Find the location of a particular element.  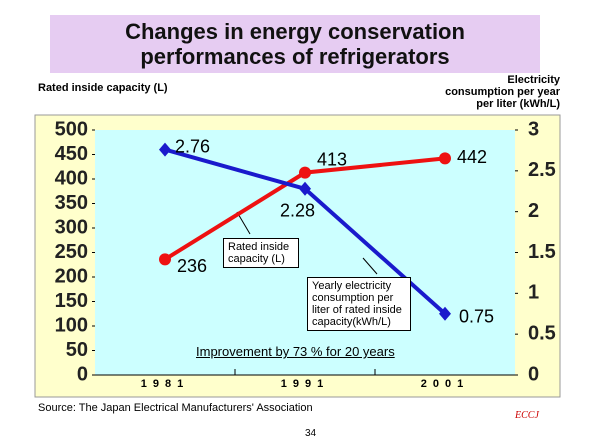

y2-tick-label: 2.5 is located at coordinates (542, 170).